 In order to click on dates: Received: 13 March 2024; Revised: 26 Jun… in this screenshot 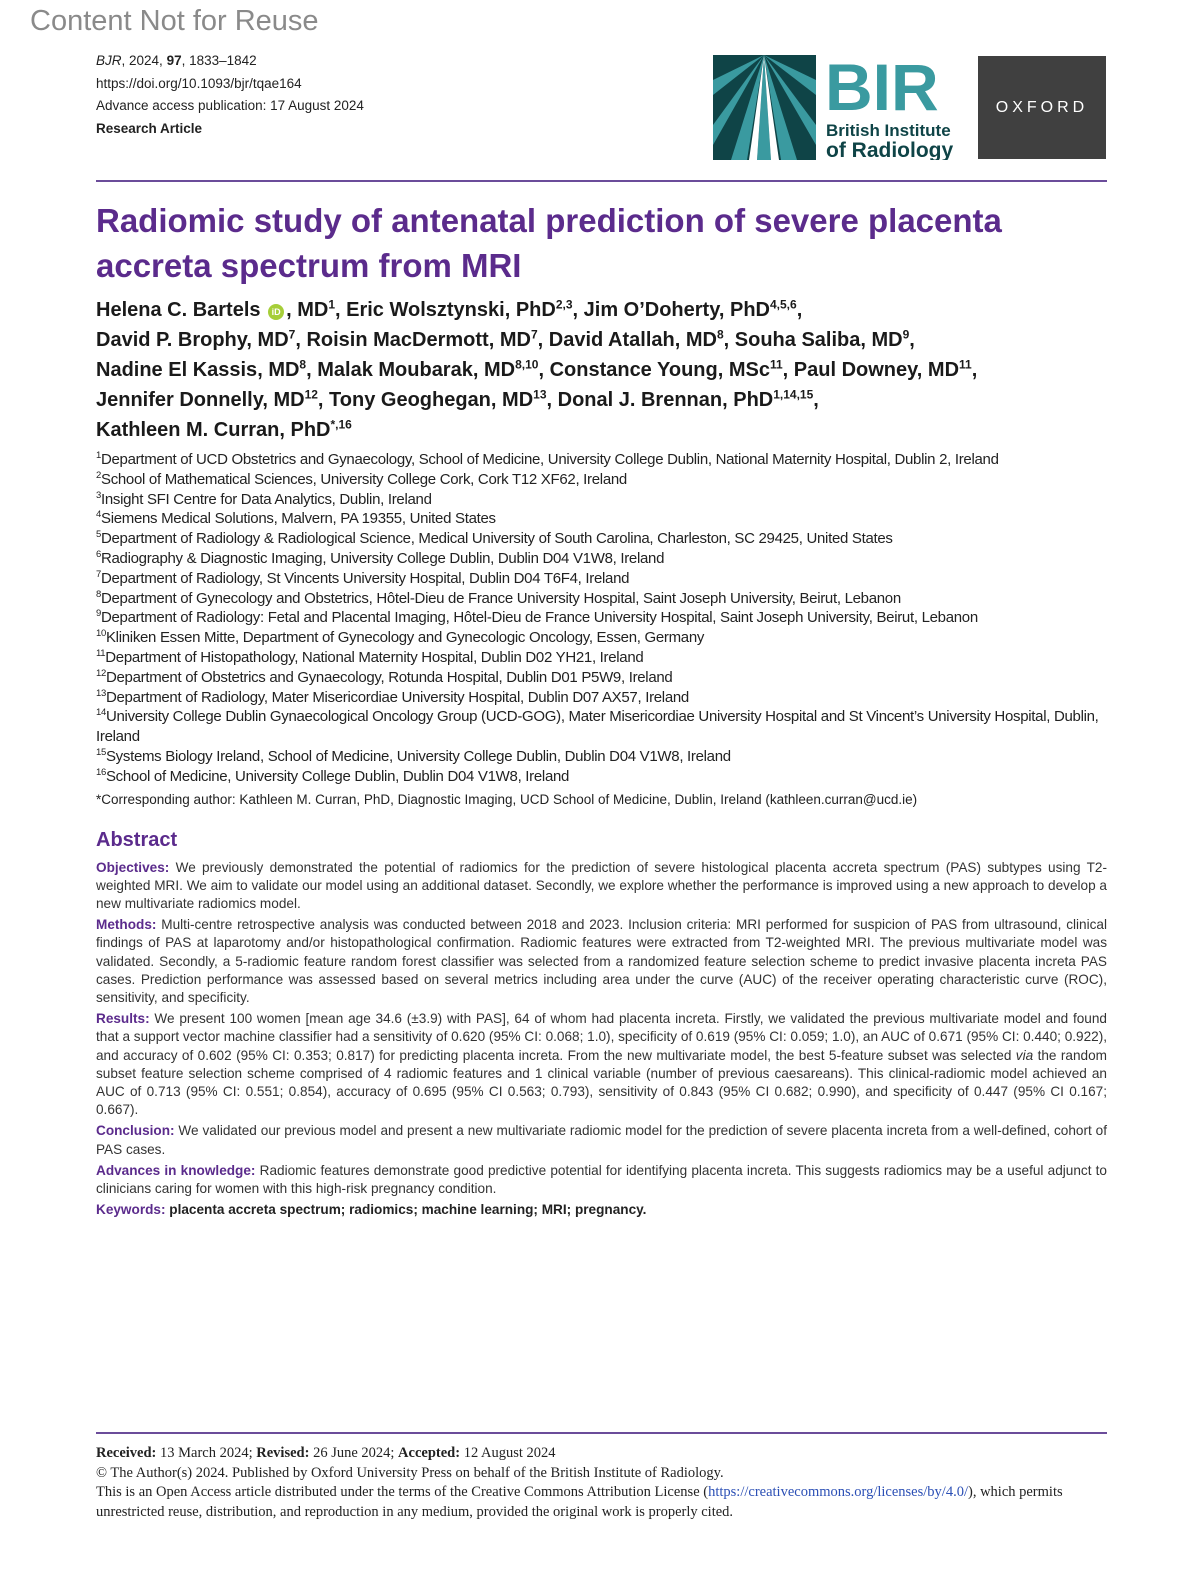, I will do `click(601, 1454)`.